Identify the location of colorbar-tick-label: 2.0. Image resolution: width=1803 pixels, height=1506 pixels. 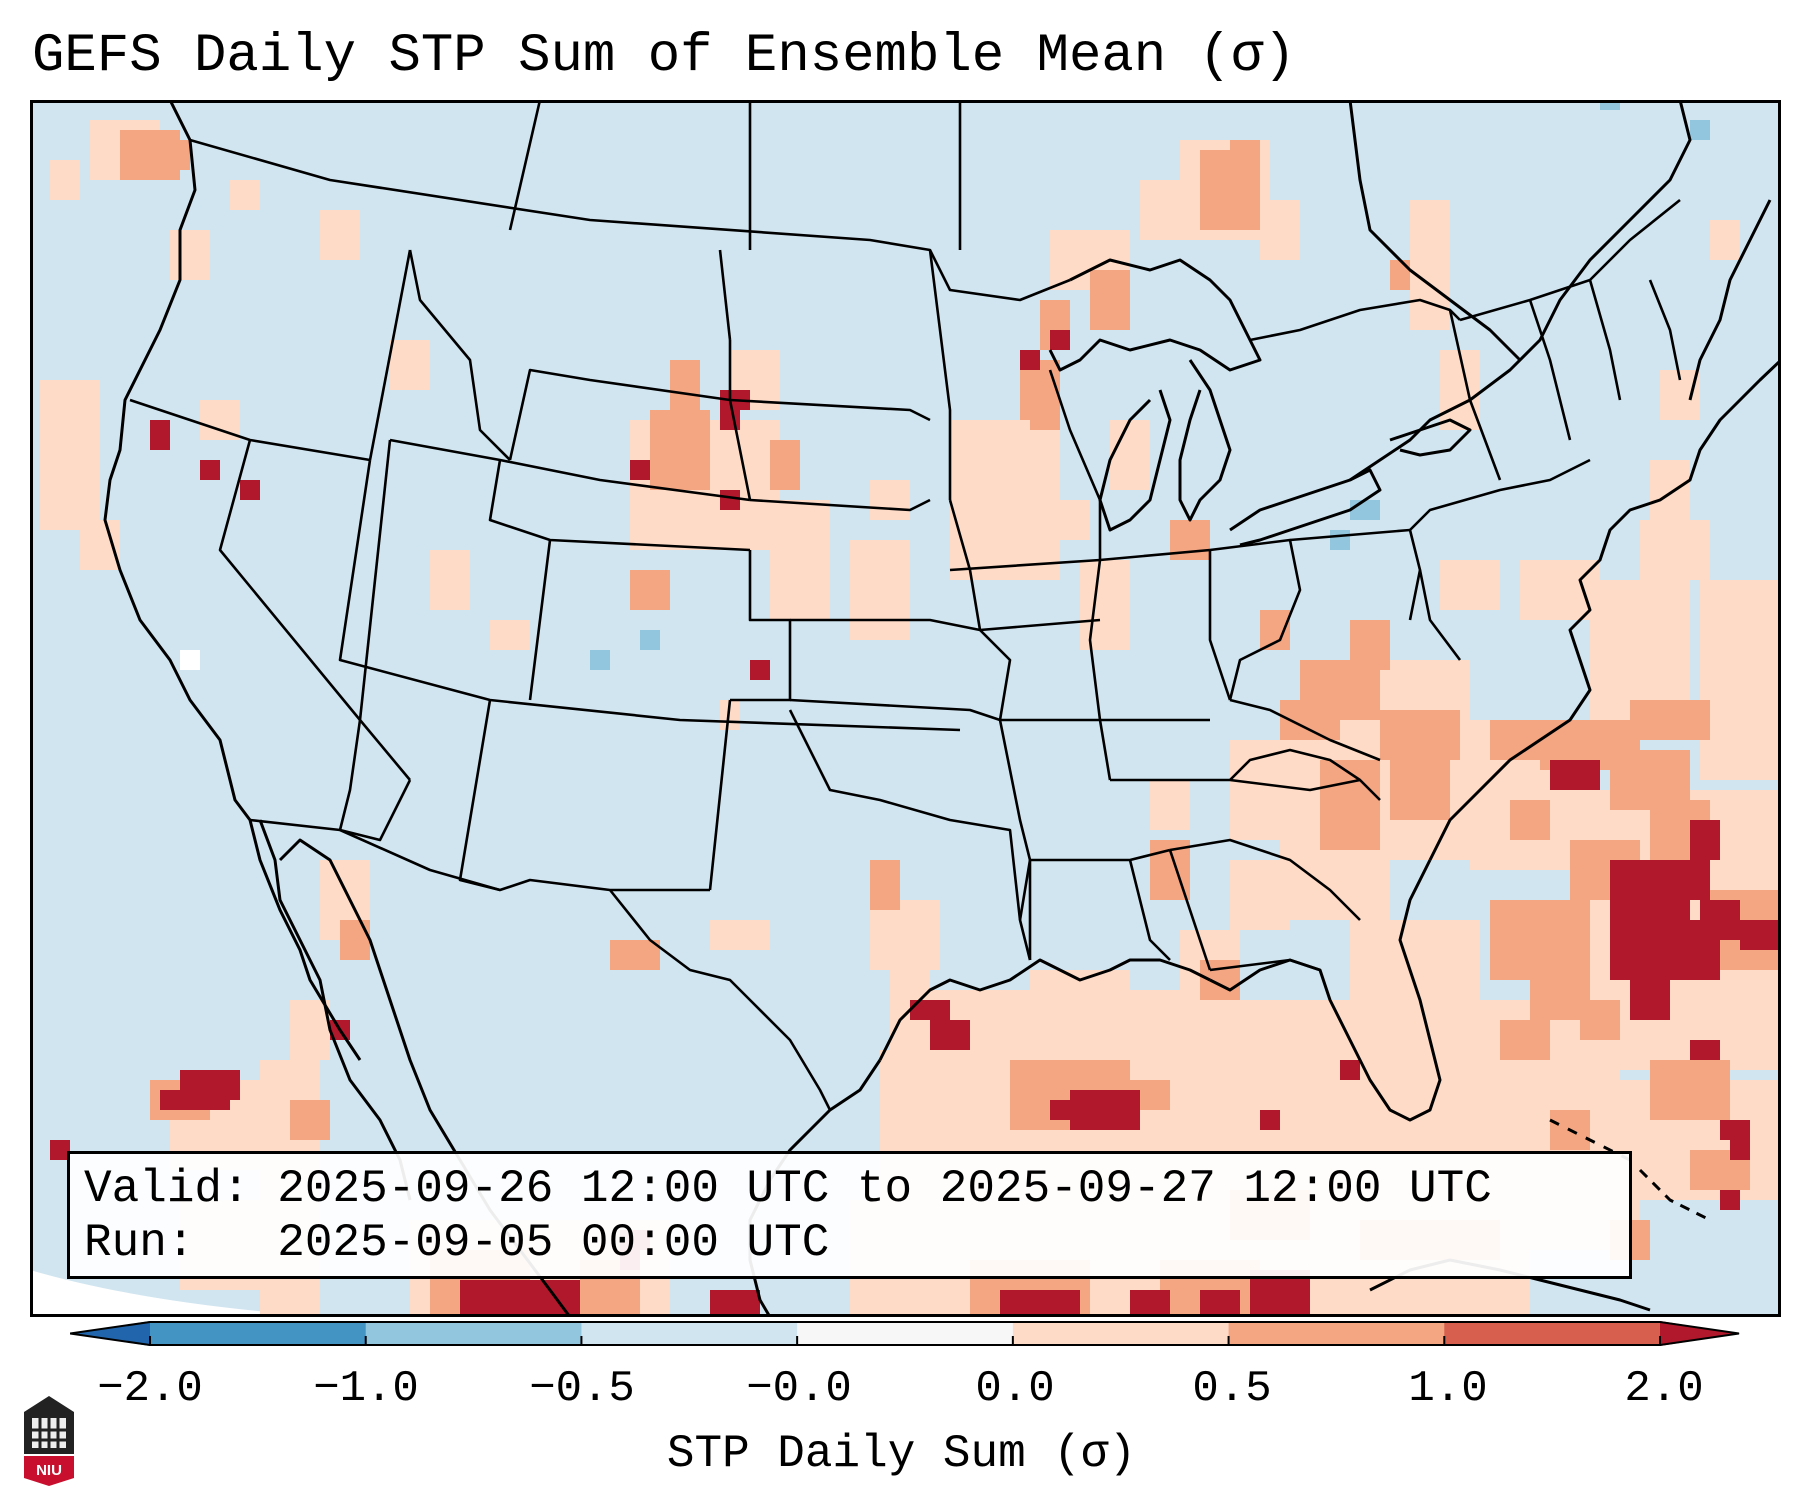
(1664, 1389).